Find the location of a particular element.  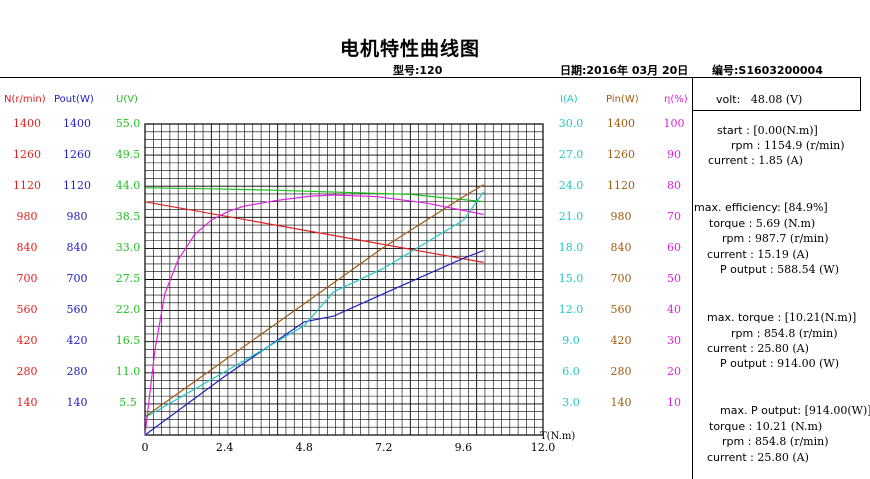

max-efficiency-value: [84.9%] is located at coordinates (806, 207).